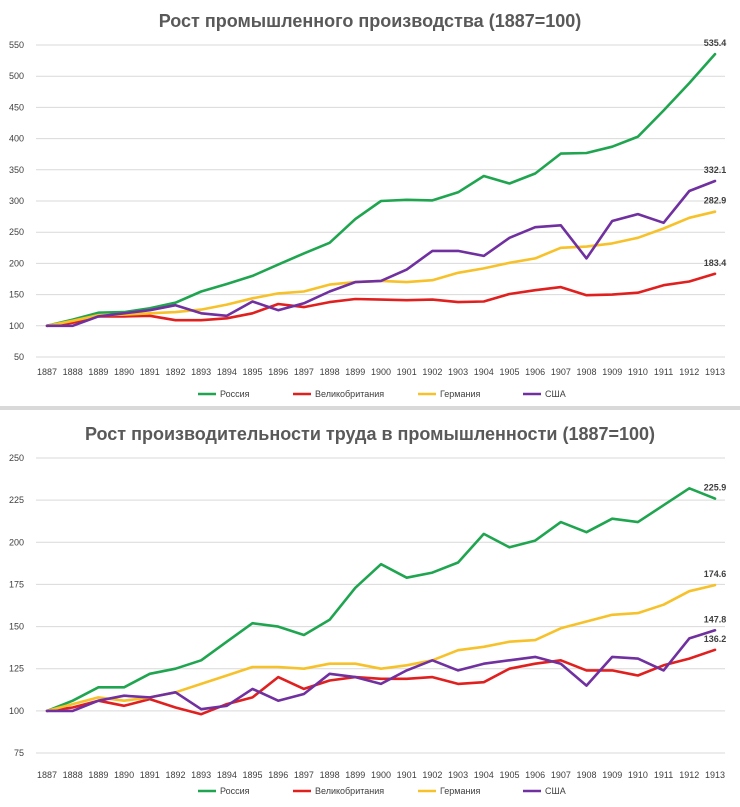 The height and width of the screenshot is (807, 740). What do you see at coordinates (715, 639) in the screenshot?
I see `data-label: 136.2` at bounding box center [715, 639].